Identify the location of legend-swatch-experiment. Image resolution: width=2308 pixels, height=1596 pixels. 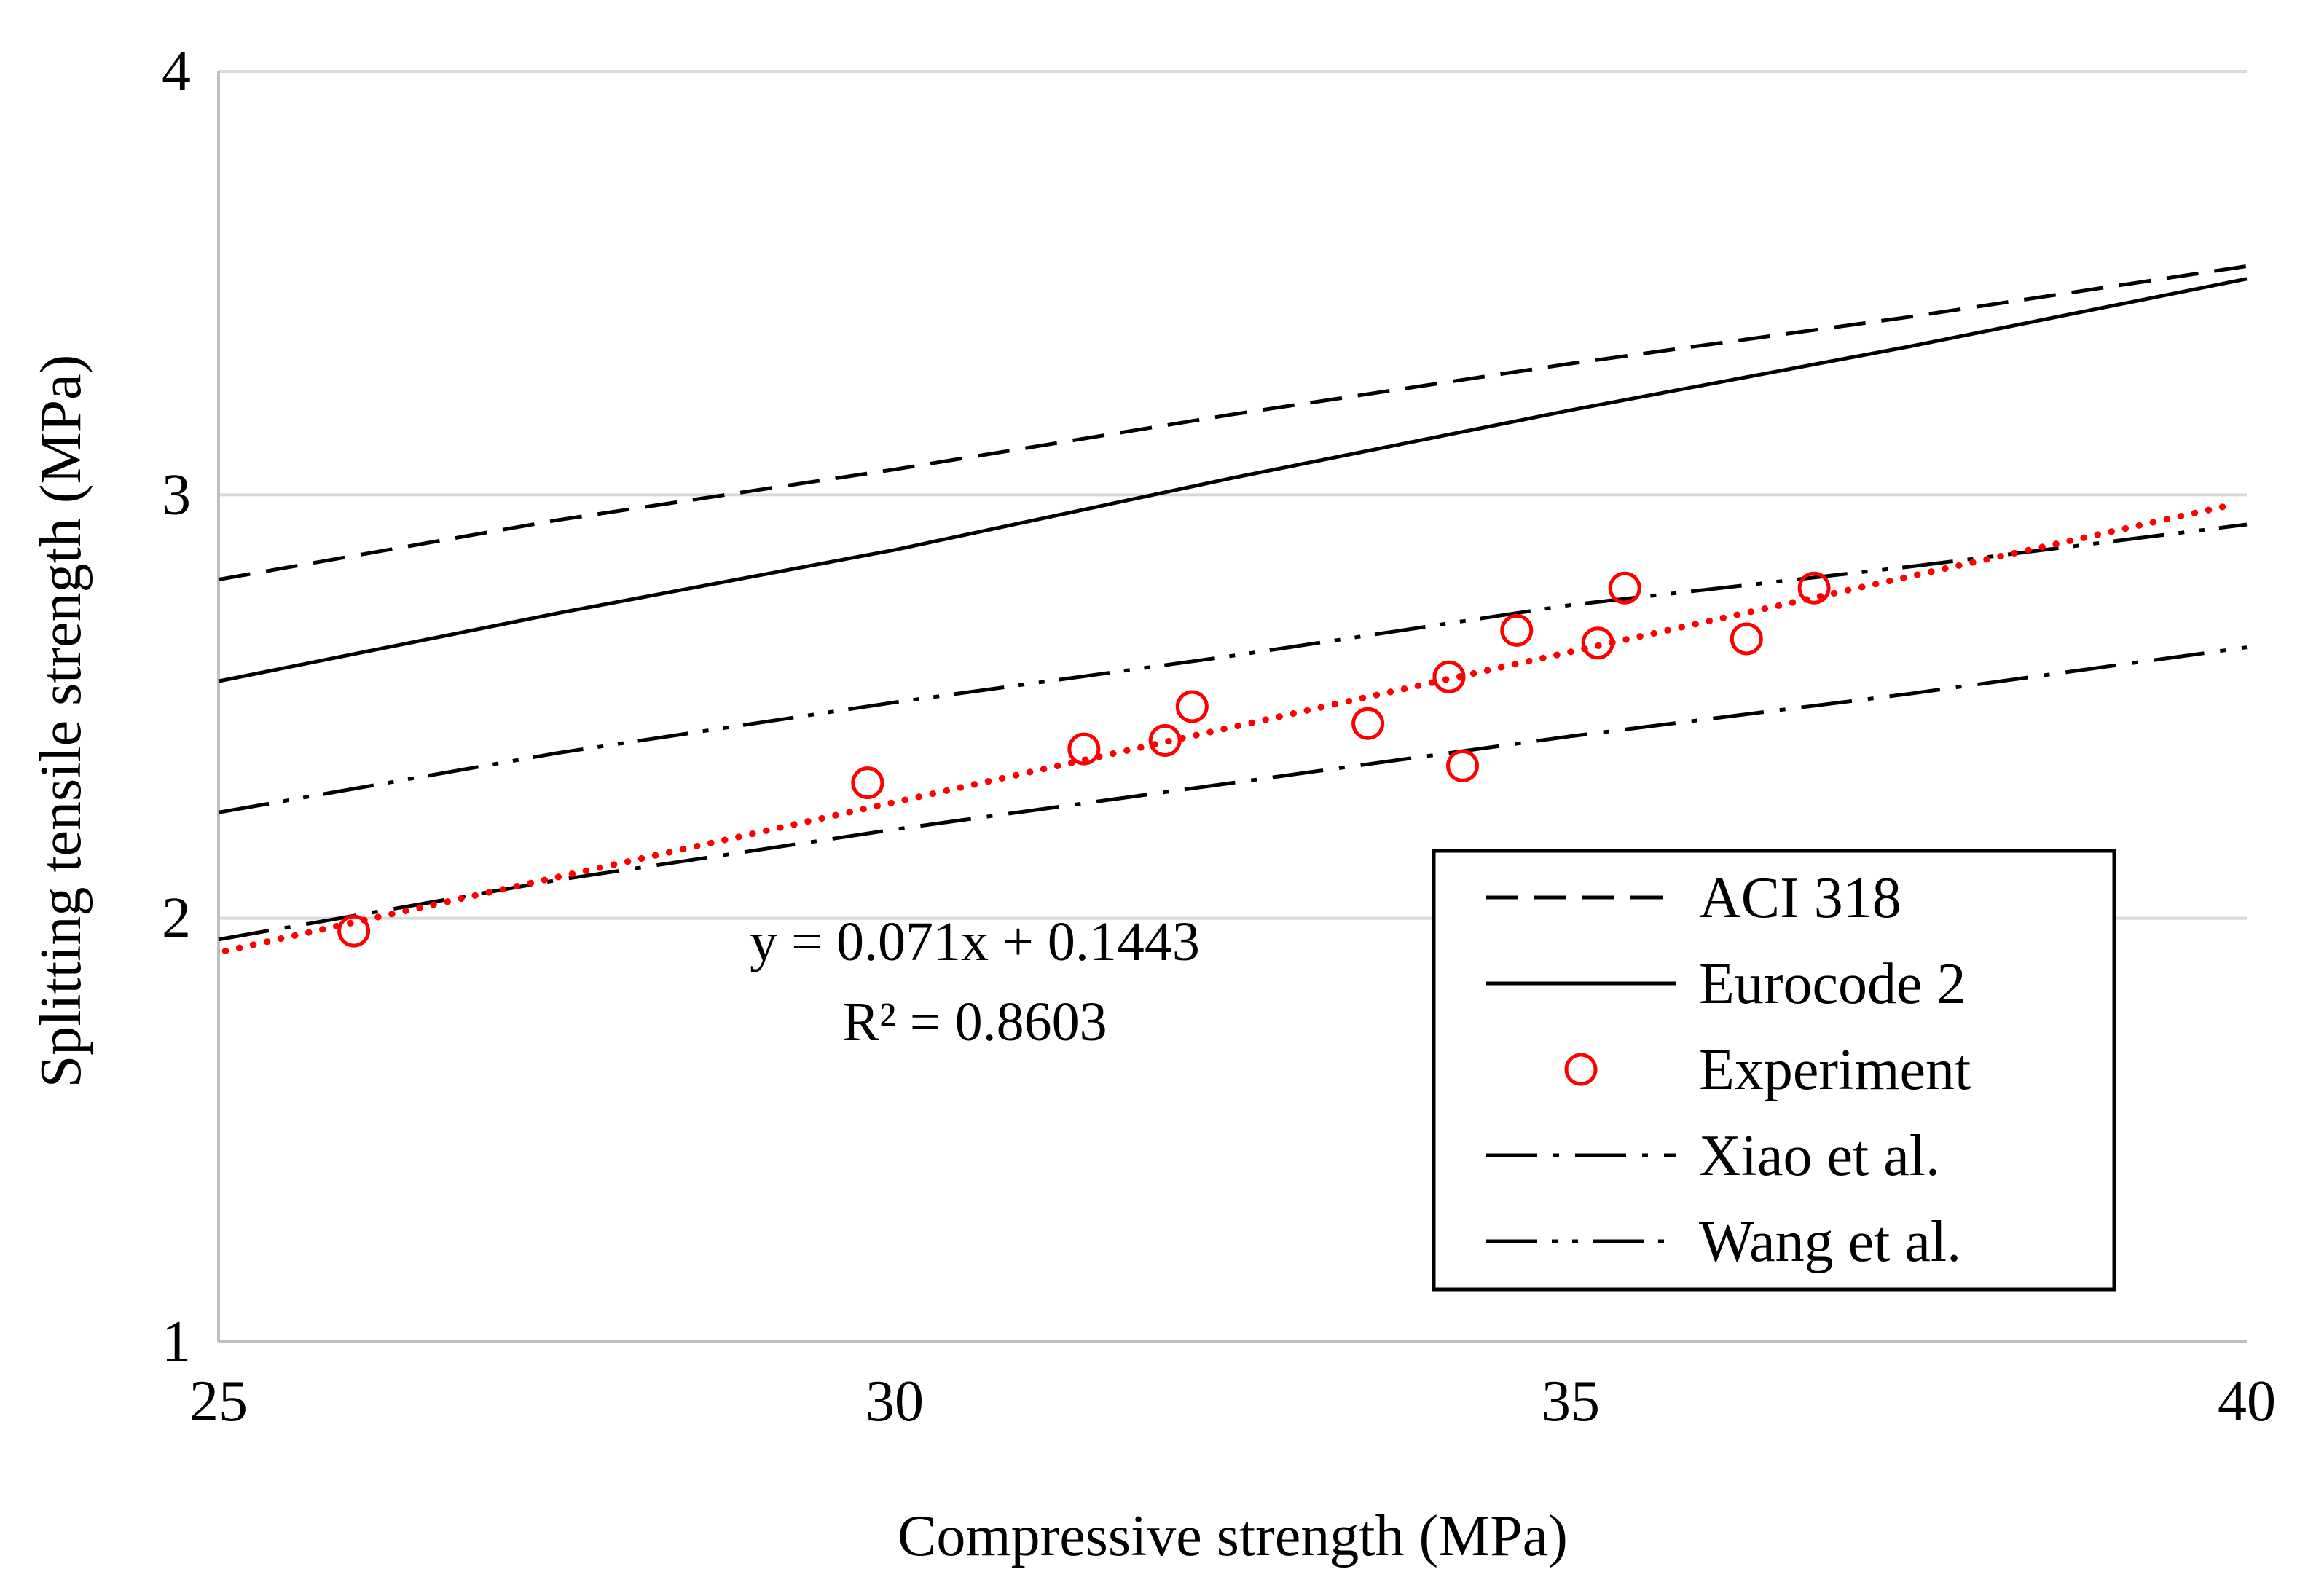
(1581, 1069).